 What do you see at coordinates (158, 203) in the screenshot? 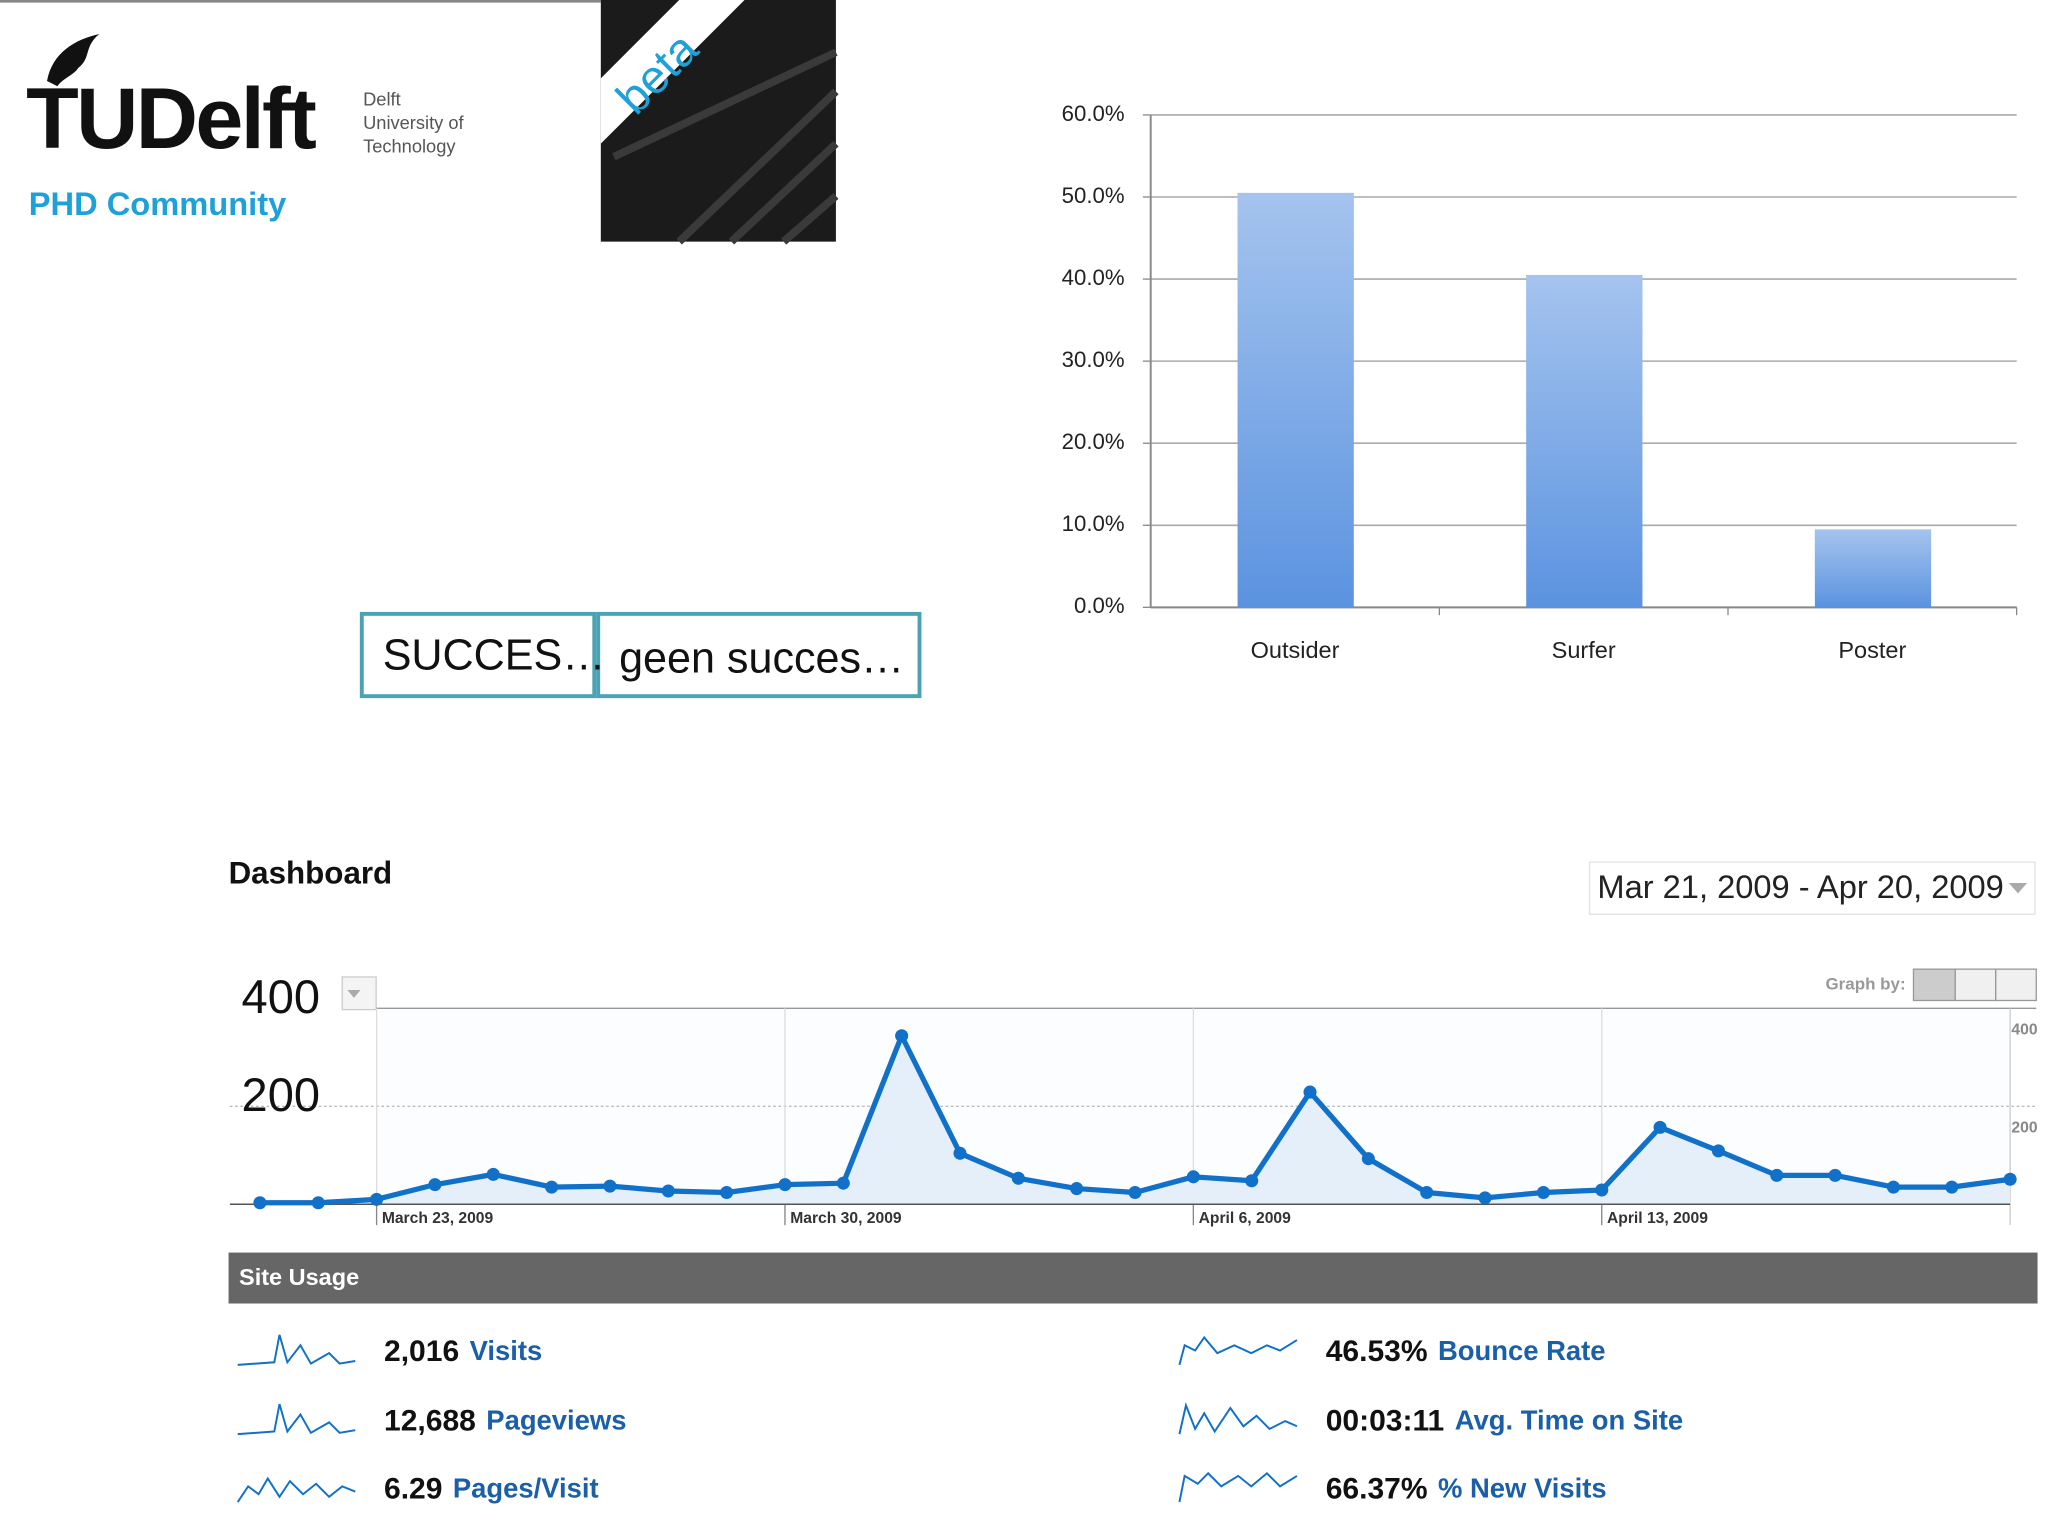
I see `logo-community: PHD Community` at bounding box center [158, 203].